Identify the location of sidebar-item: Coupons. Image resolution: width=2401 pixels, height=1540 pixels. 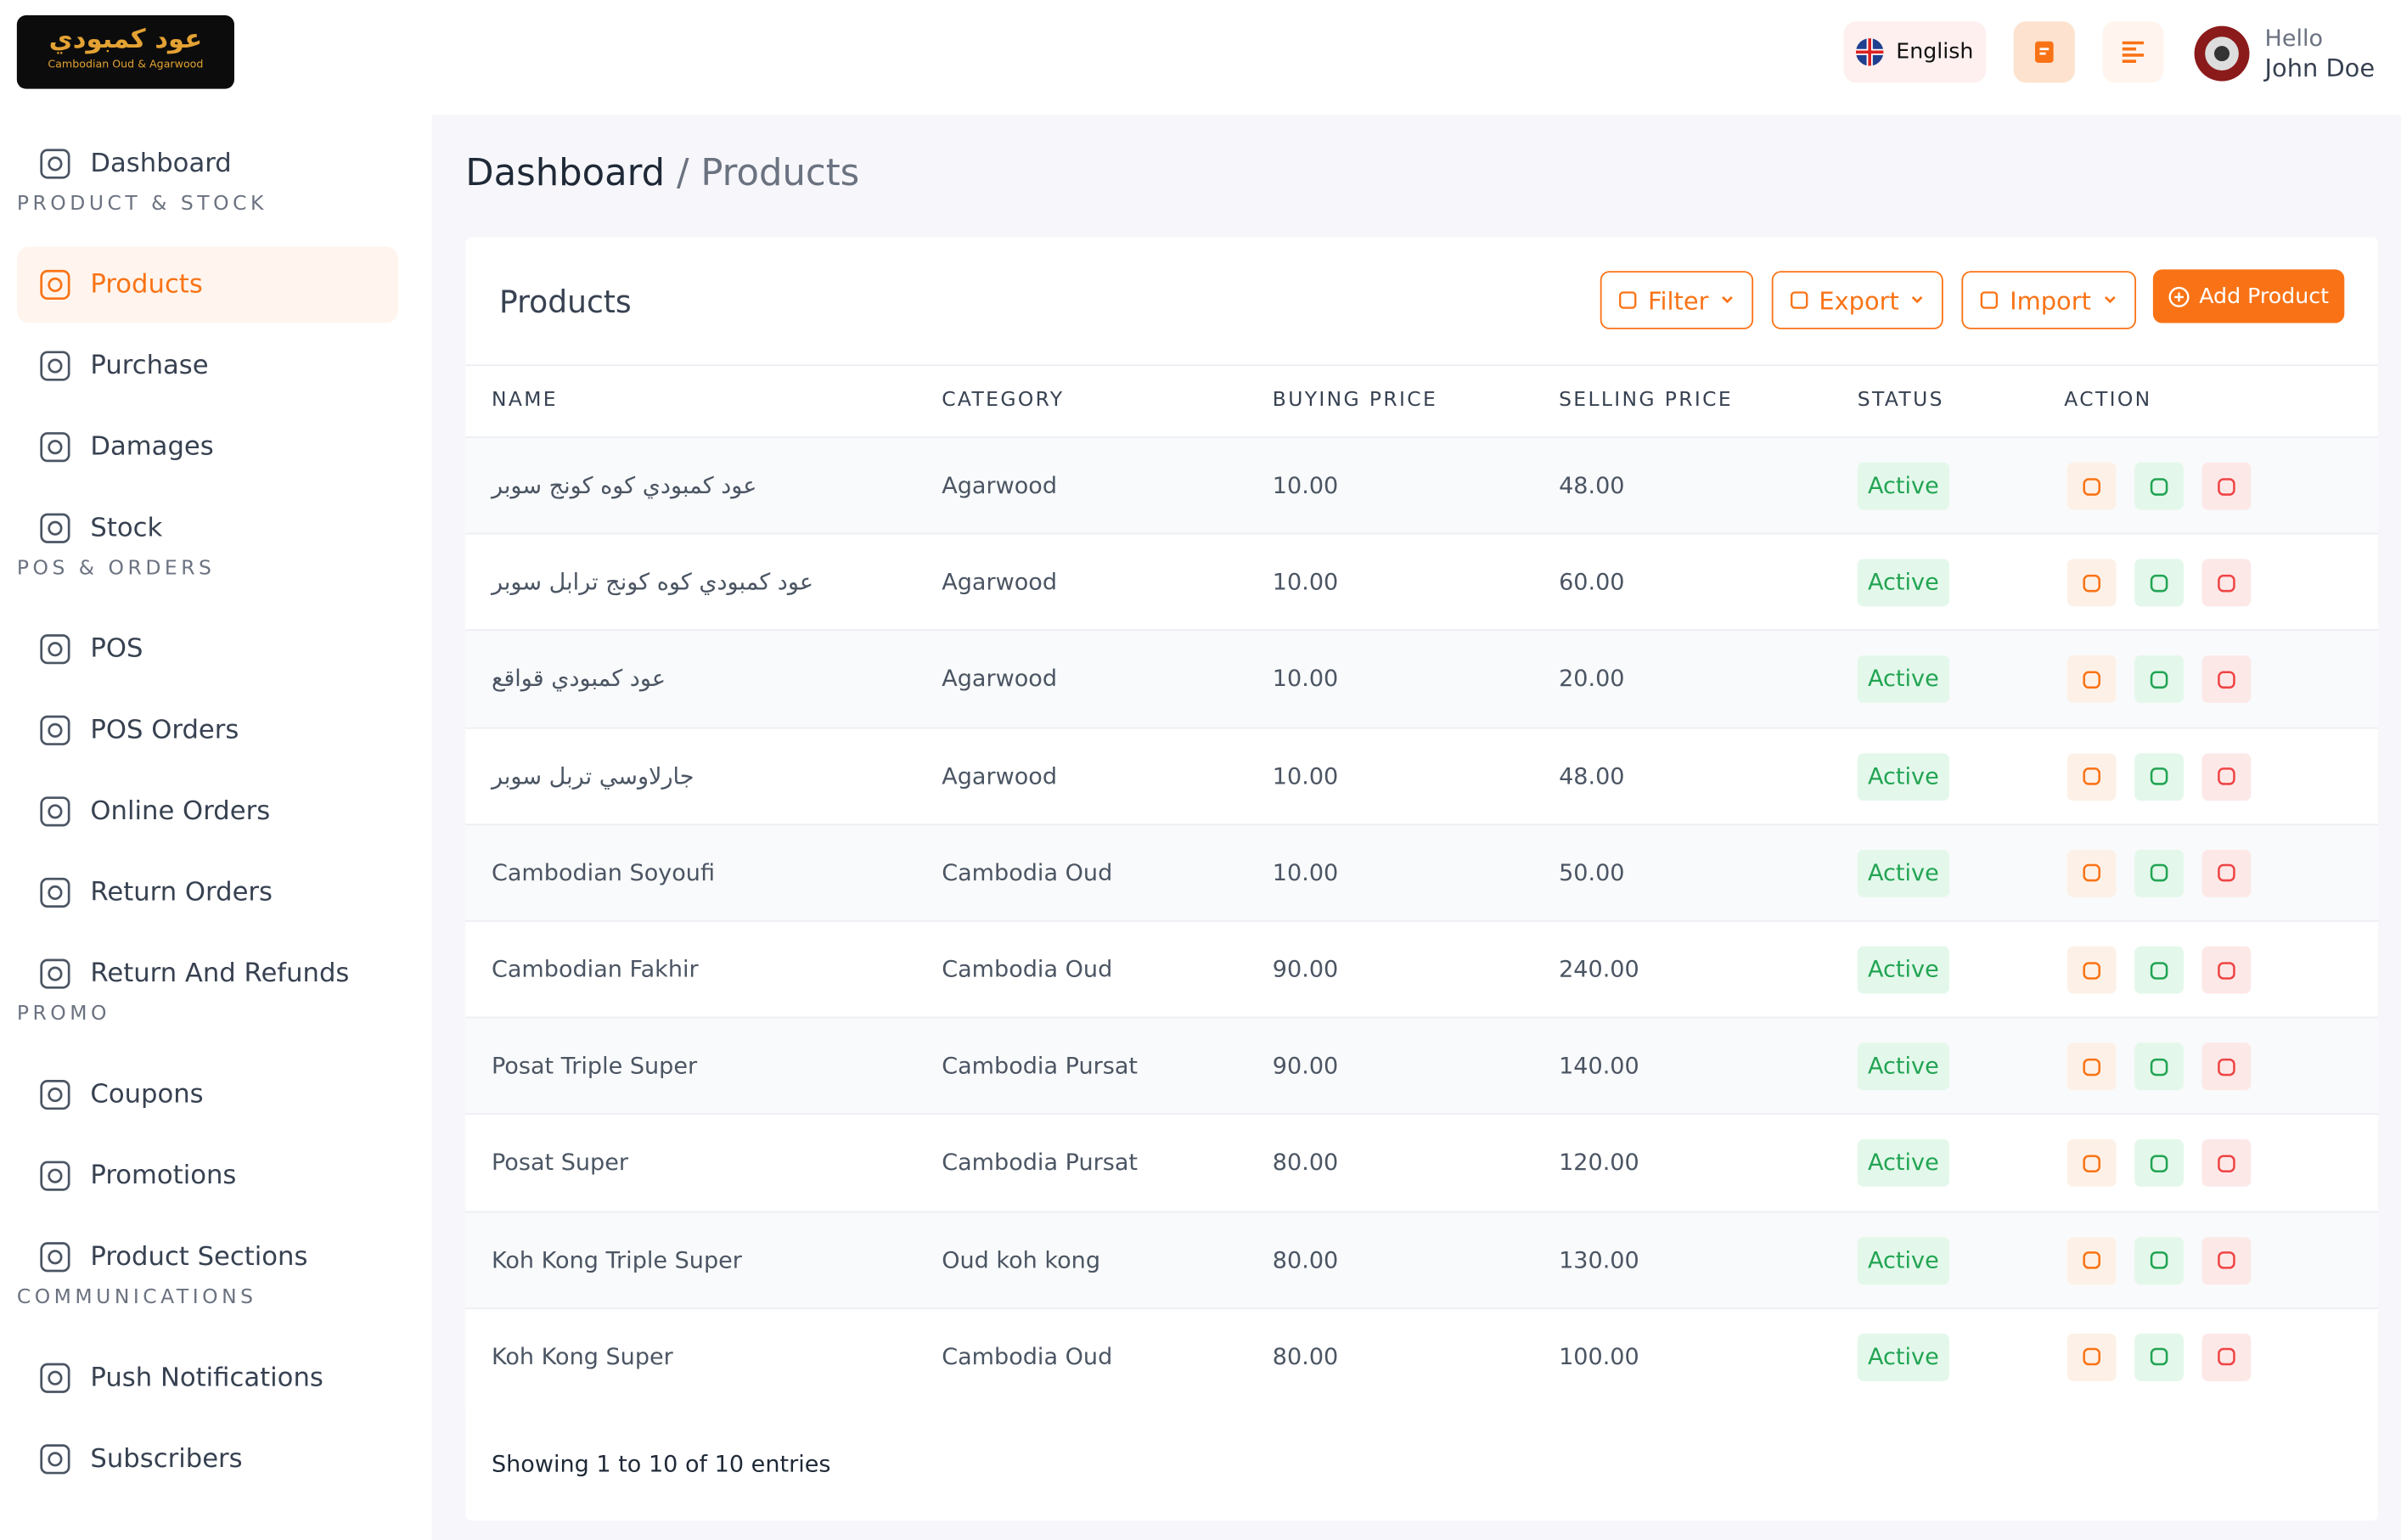
(207, 1094).